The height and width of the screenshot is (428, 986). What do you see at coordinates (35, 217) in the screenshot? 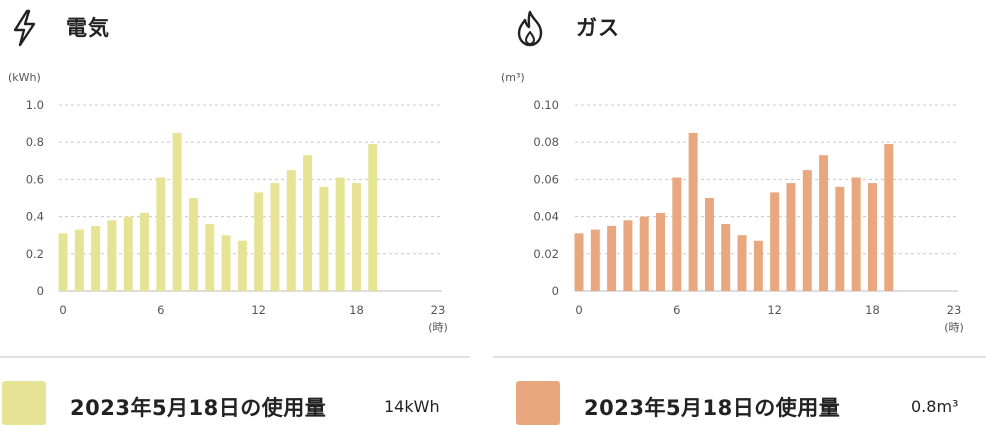
I see `y-tick-label: 0.4` at bounding box center [35, 217].